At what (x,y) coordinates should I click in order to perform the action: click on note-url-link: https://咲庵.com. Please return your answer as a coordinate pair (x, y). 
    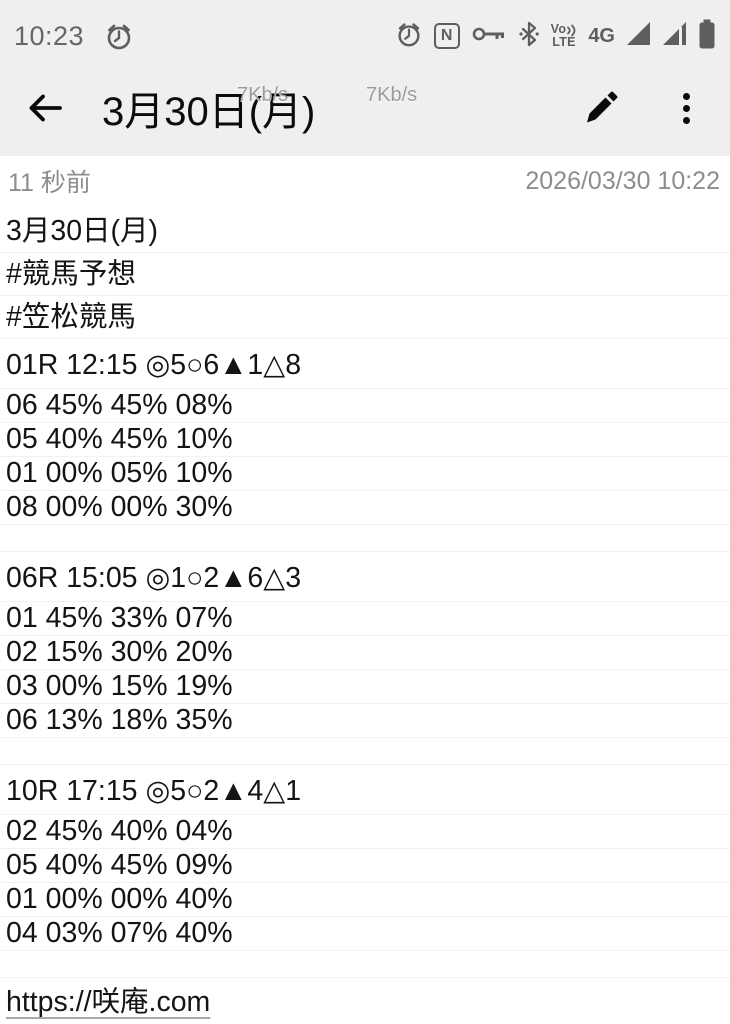
    Looking at the image, I should click on (108, 1002).